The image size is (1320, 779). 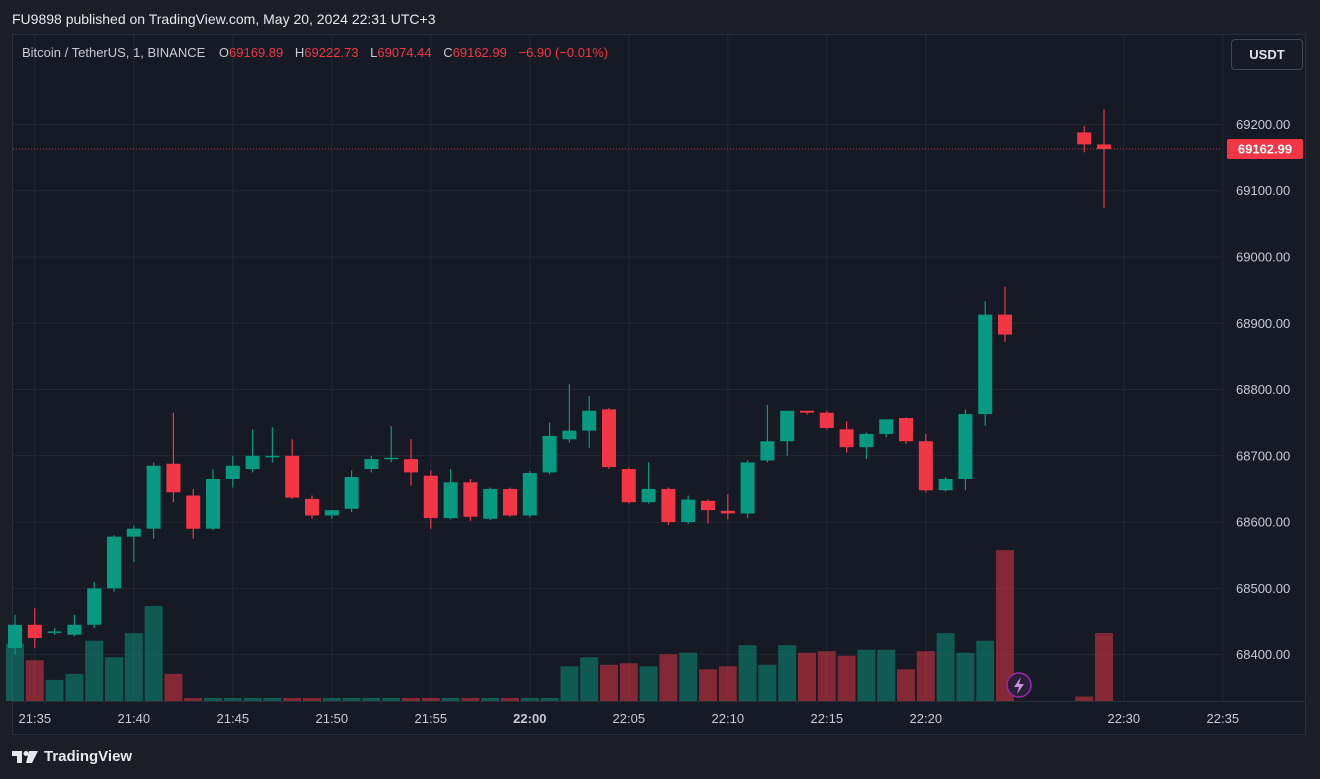 What do you see at coordinates (404, 52) in the screenshot?
I see `low-value: 69074.44` at bounding box center [404, 52].